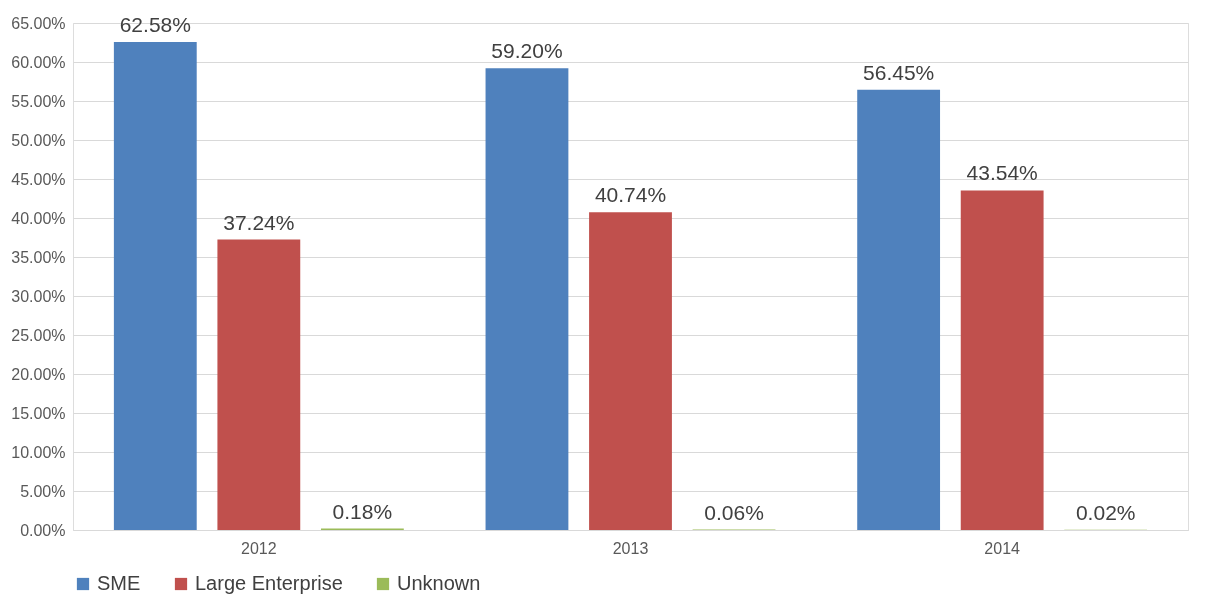 The width and height of the screenshot is (1208, 609). I want to click on y-tick-label: 0.00%, so click(43, 530).